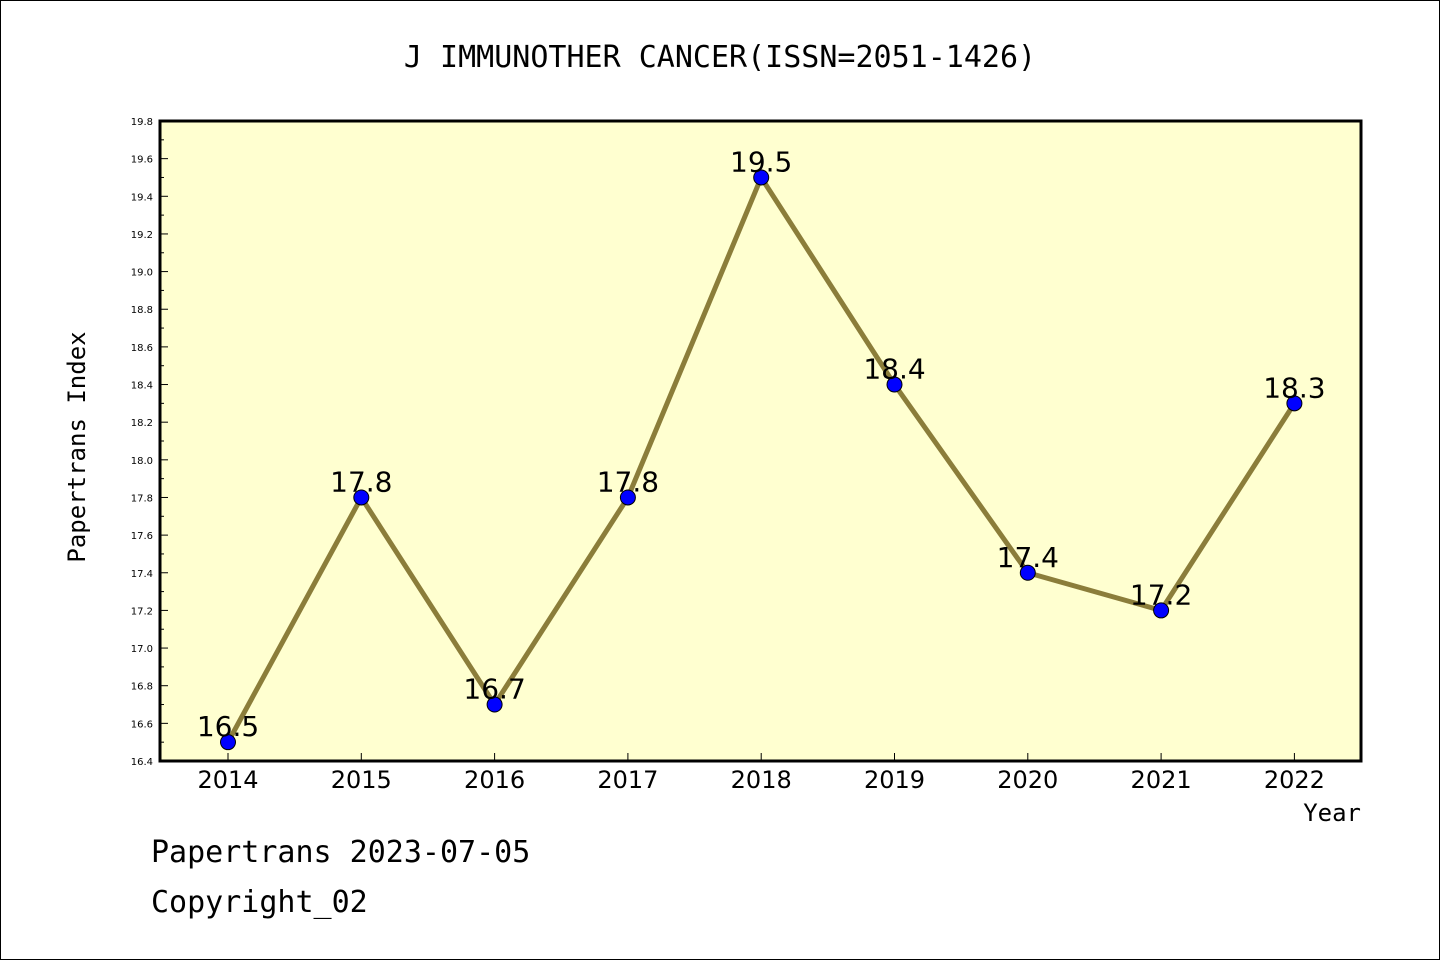 This screenshot has height=960, width=1440. Describe the element at coordinates (142, 461) in the screenshot. I see `y-tick-label: 18.0` at that location.